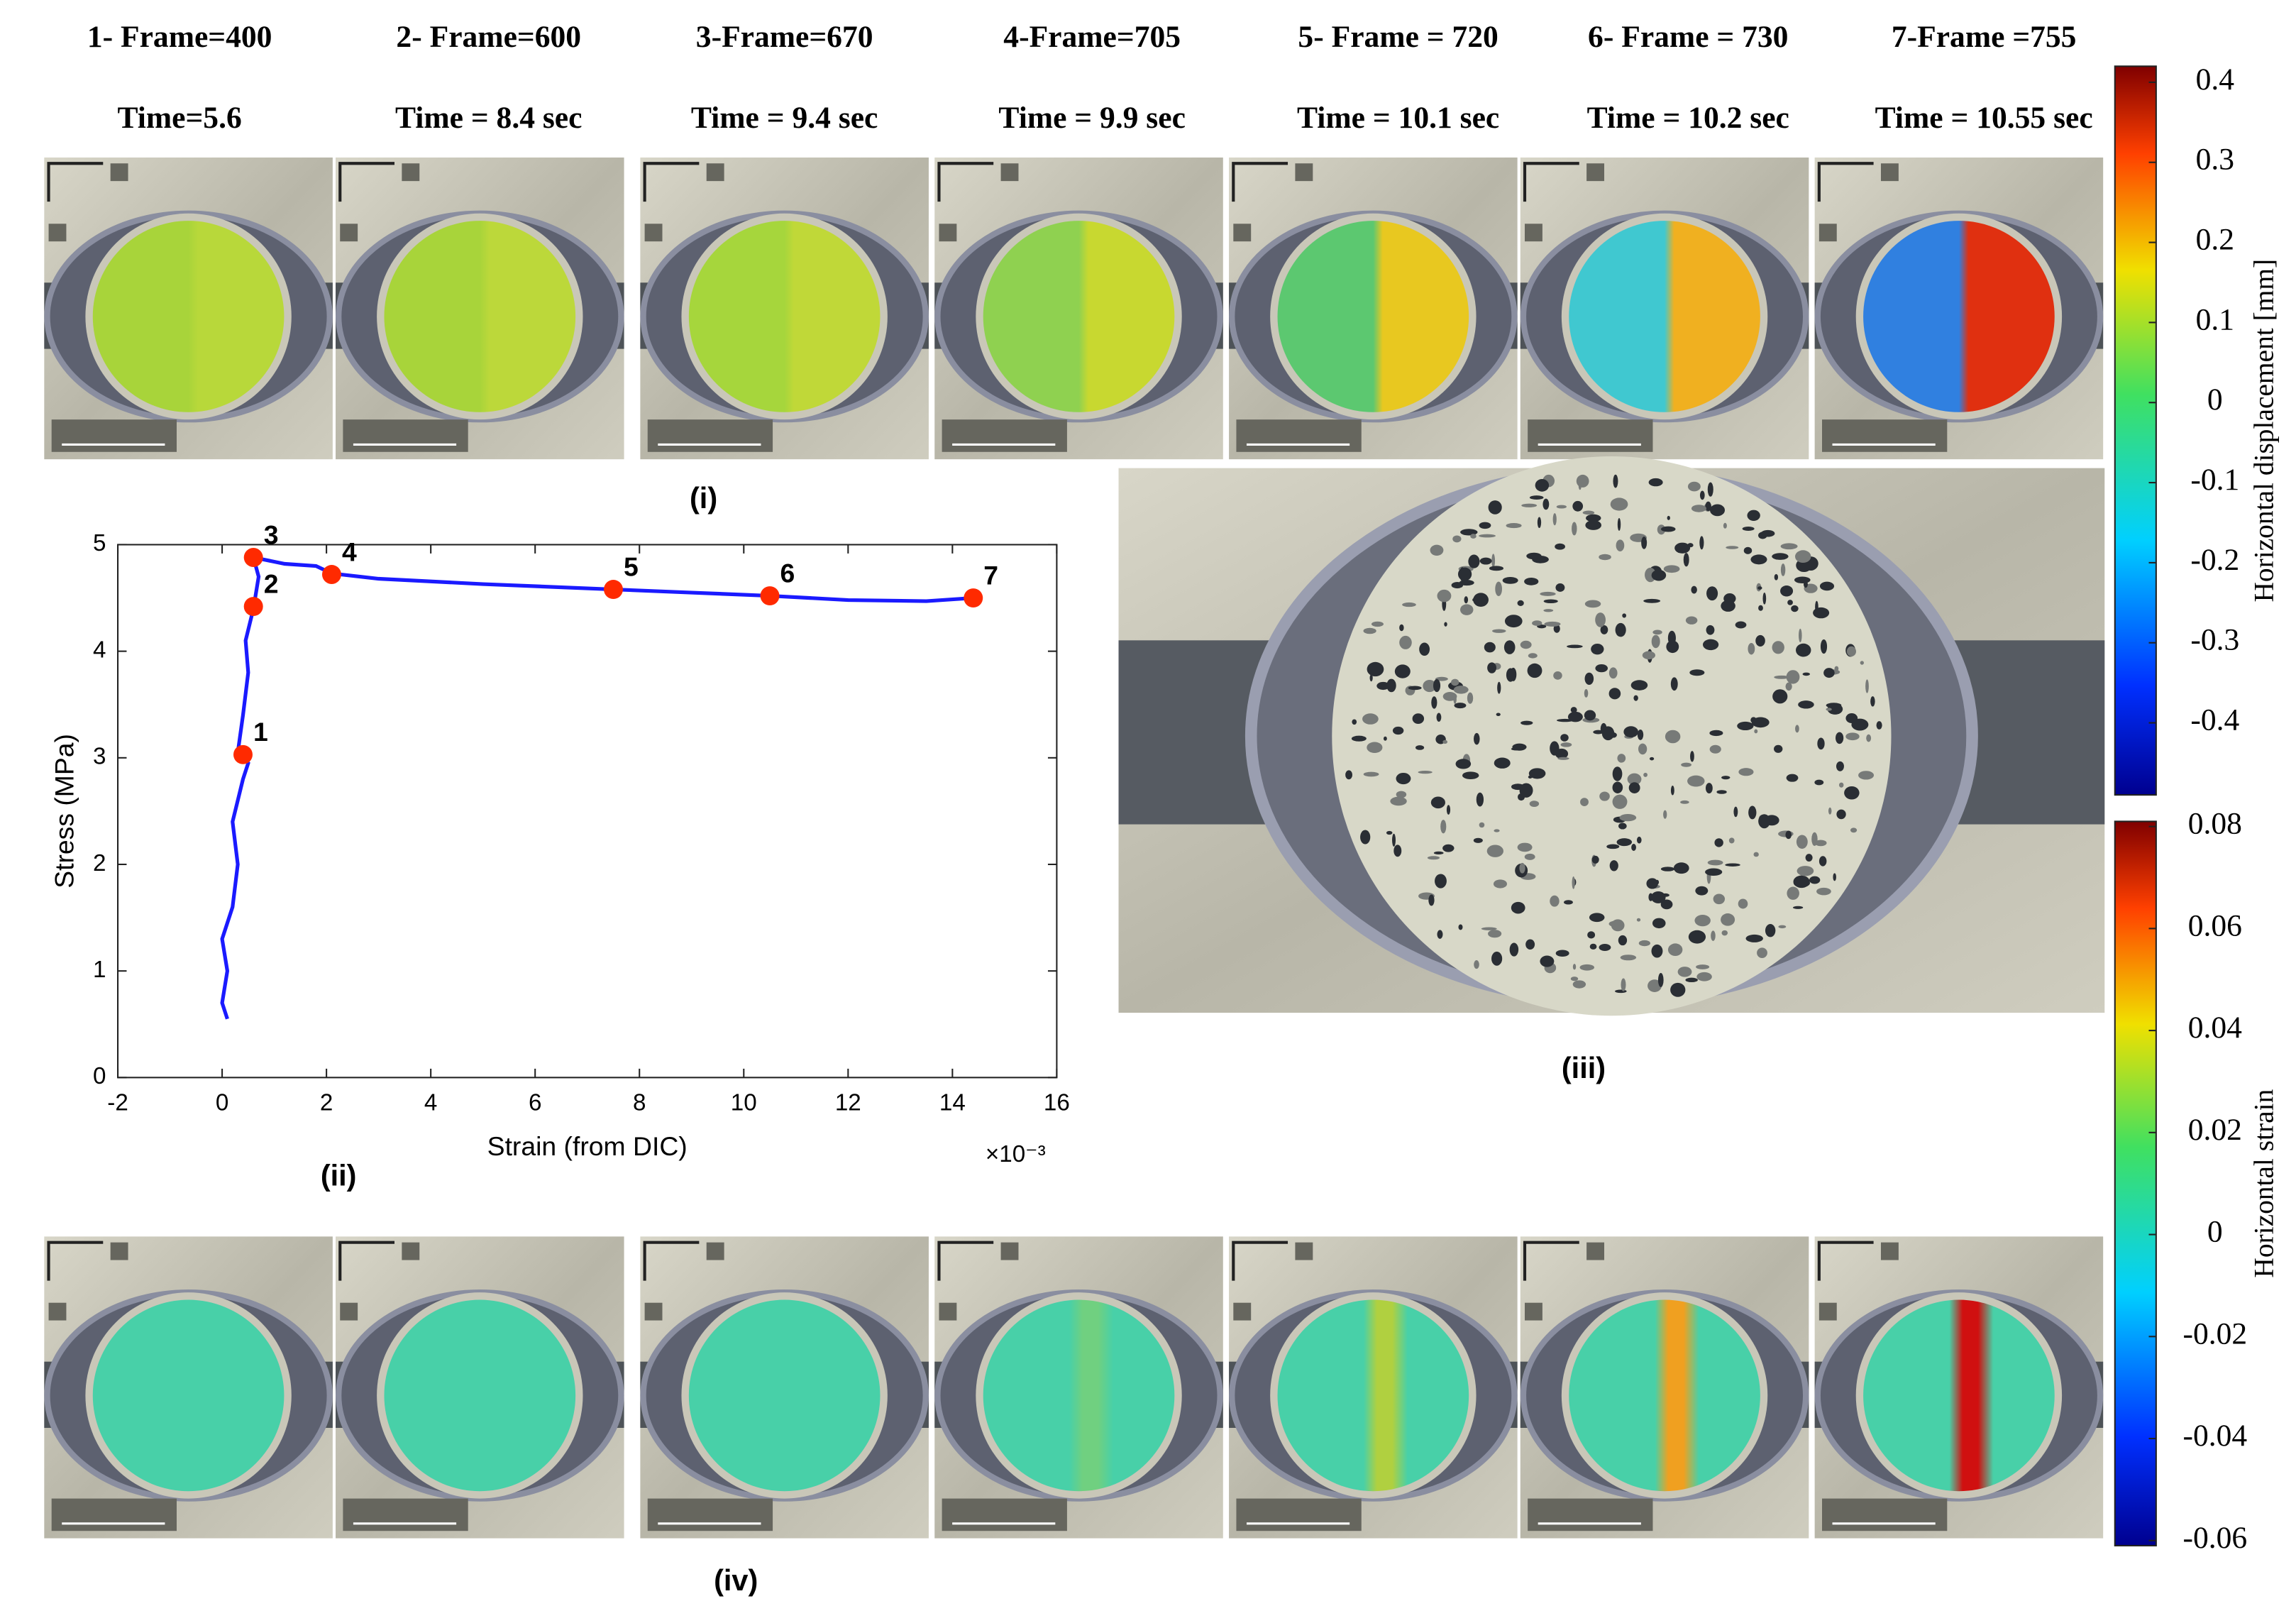 This screenshot has height=1606, width=2296. What do you see at coordinates (1016, 1154) in the screenshot?
I see `x-multiplier: ×10⁻³` at bounding box center [1016, 1154].